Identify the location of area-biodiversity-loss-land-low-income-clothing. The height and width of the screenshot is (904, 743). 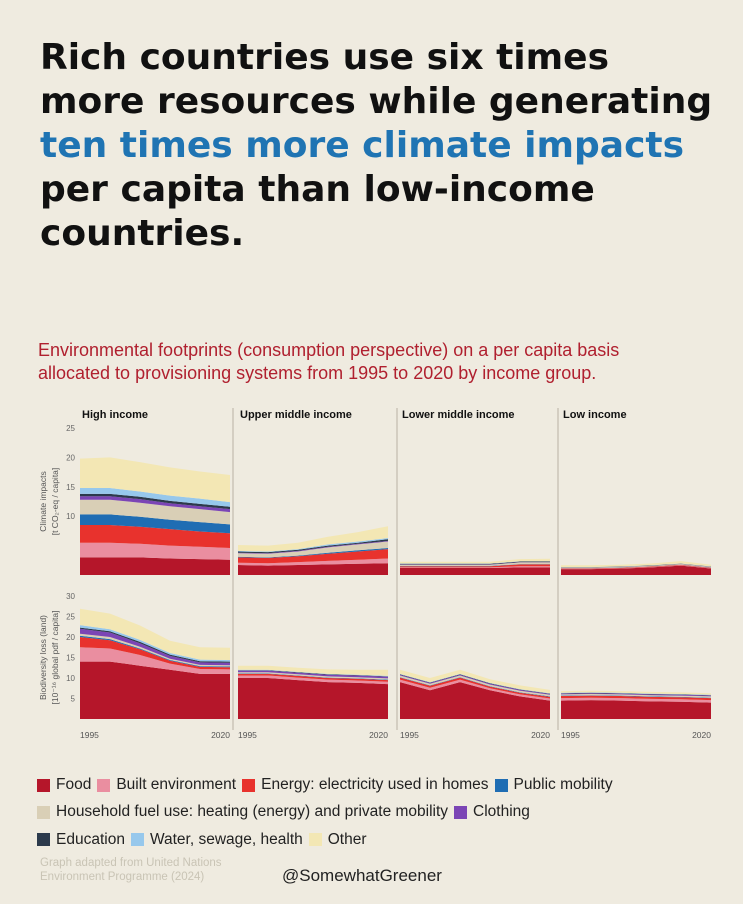
(636, 695).